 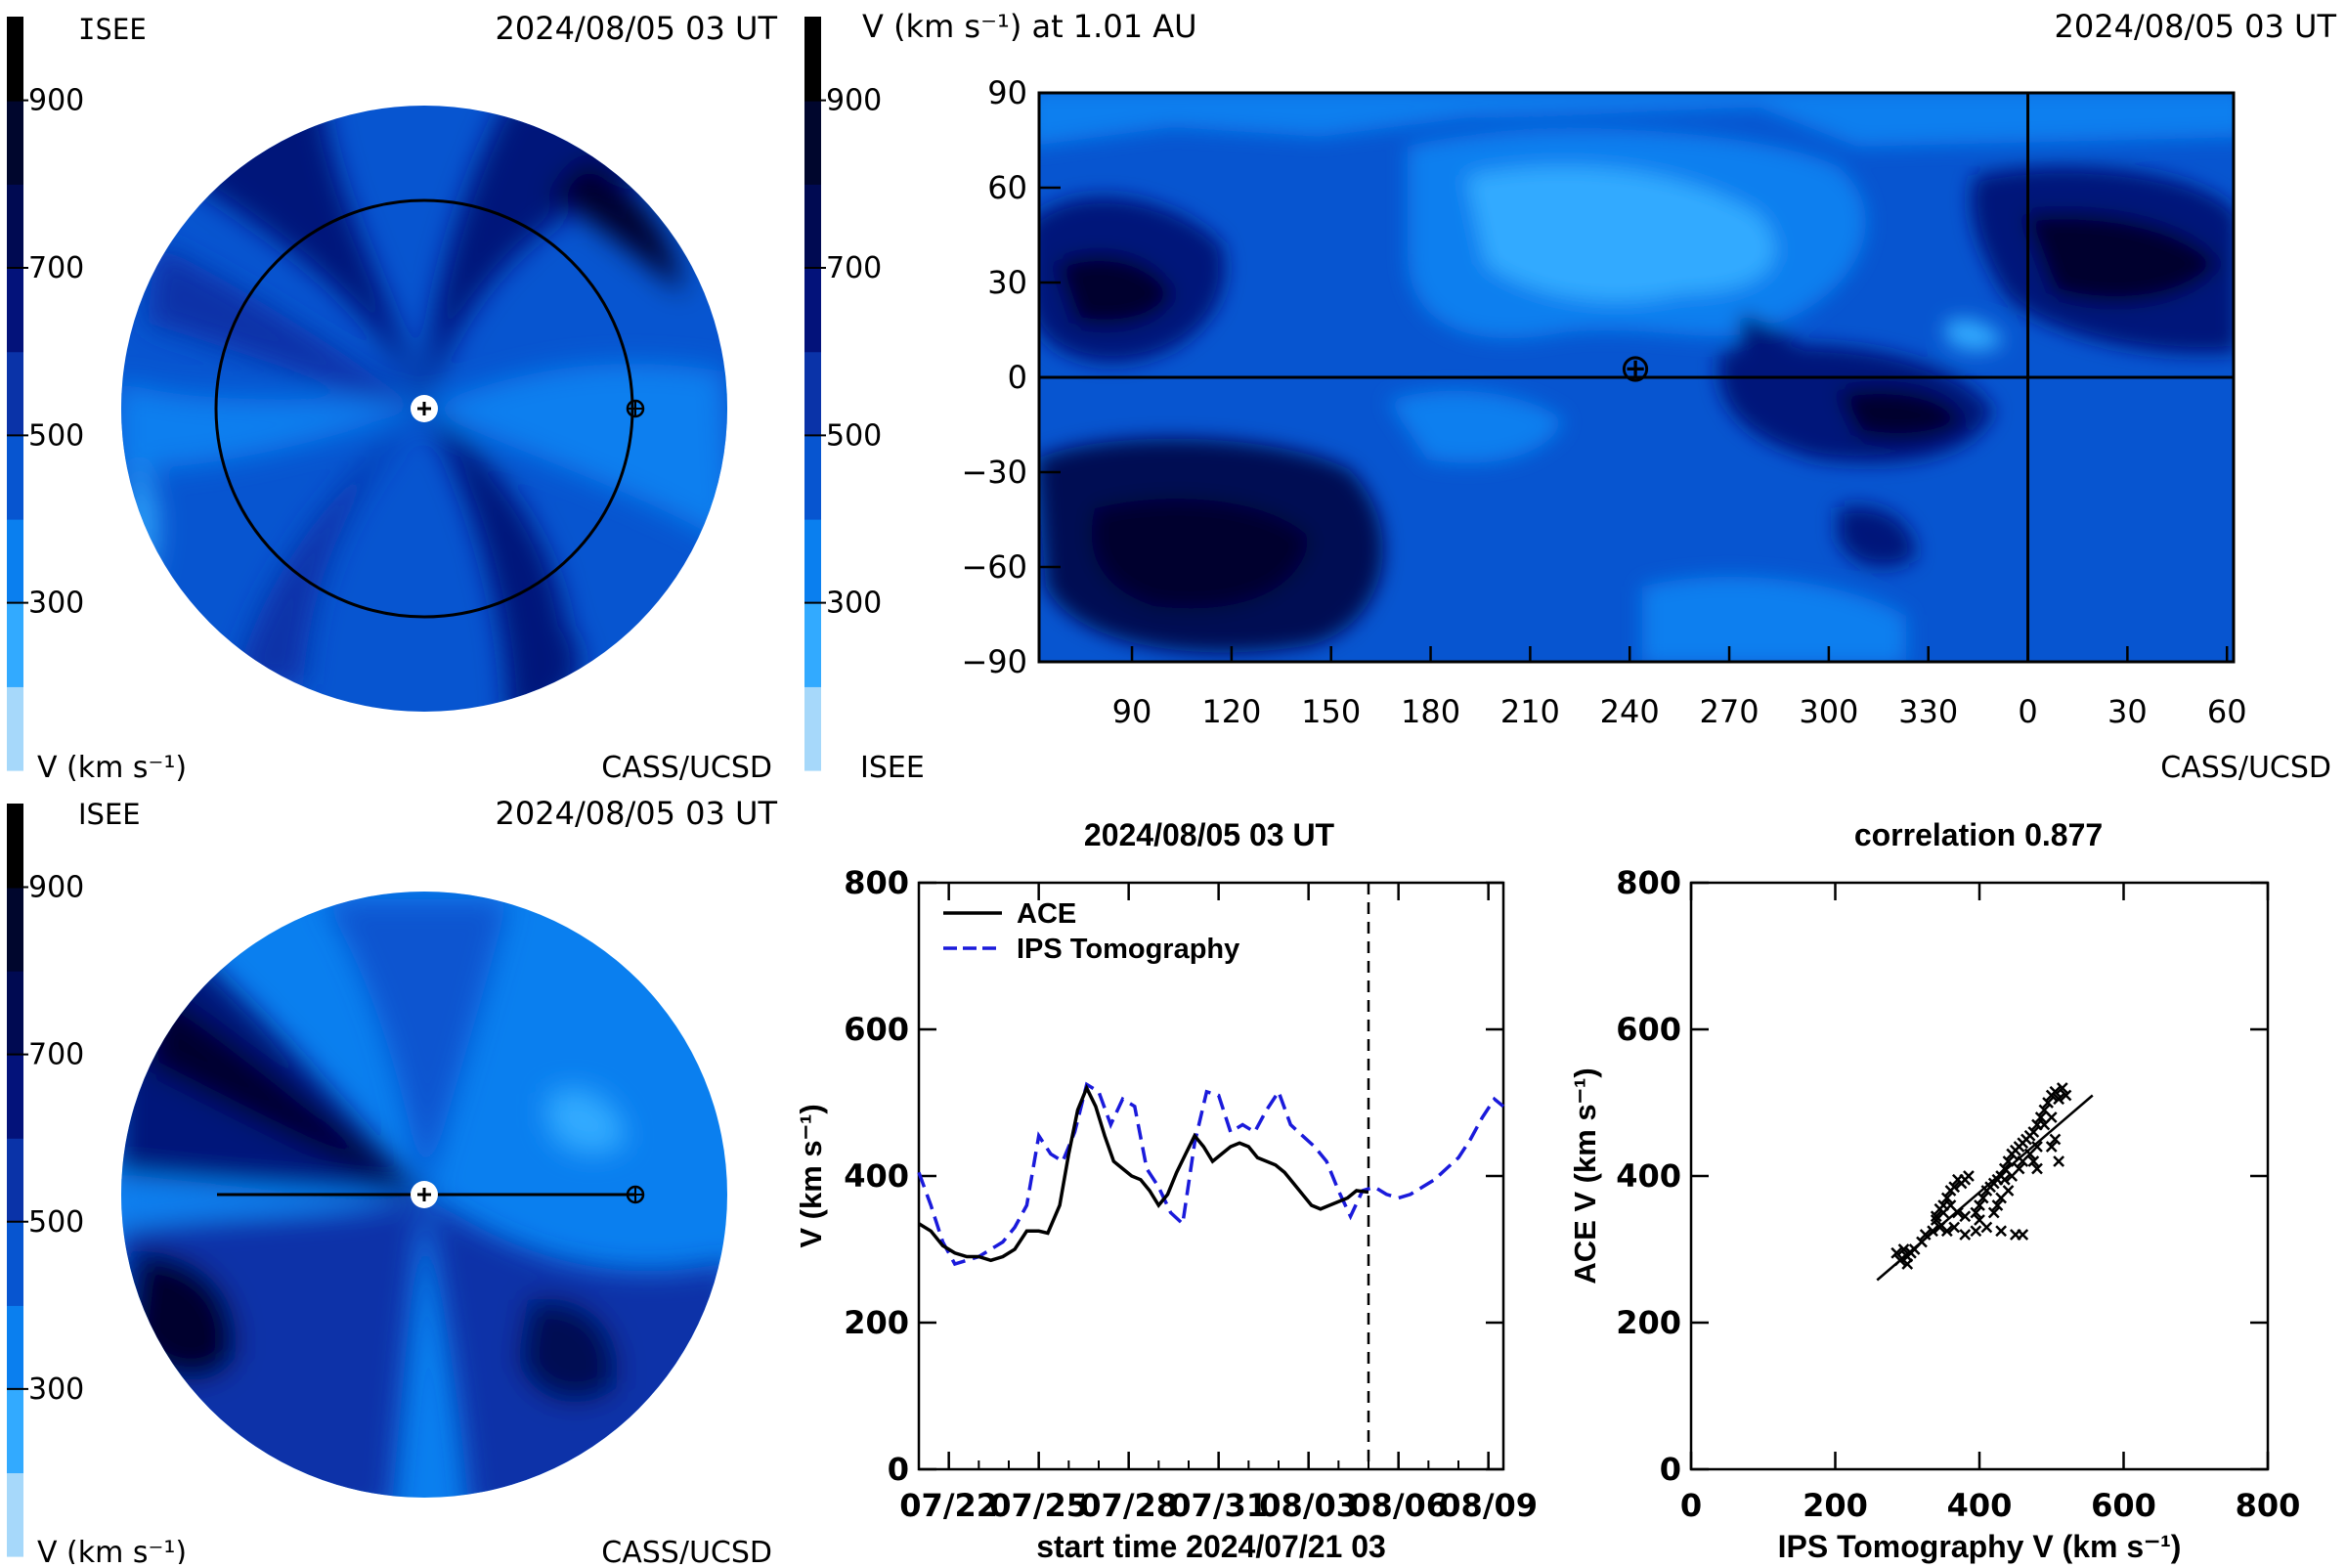 What do you see at coordinates (1979, 834) in the screenshot?
I see `scatter-title: correlation 0.877` at bounding box center [1979, 834].